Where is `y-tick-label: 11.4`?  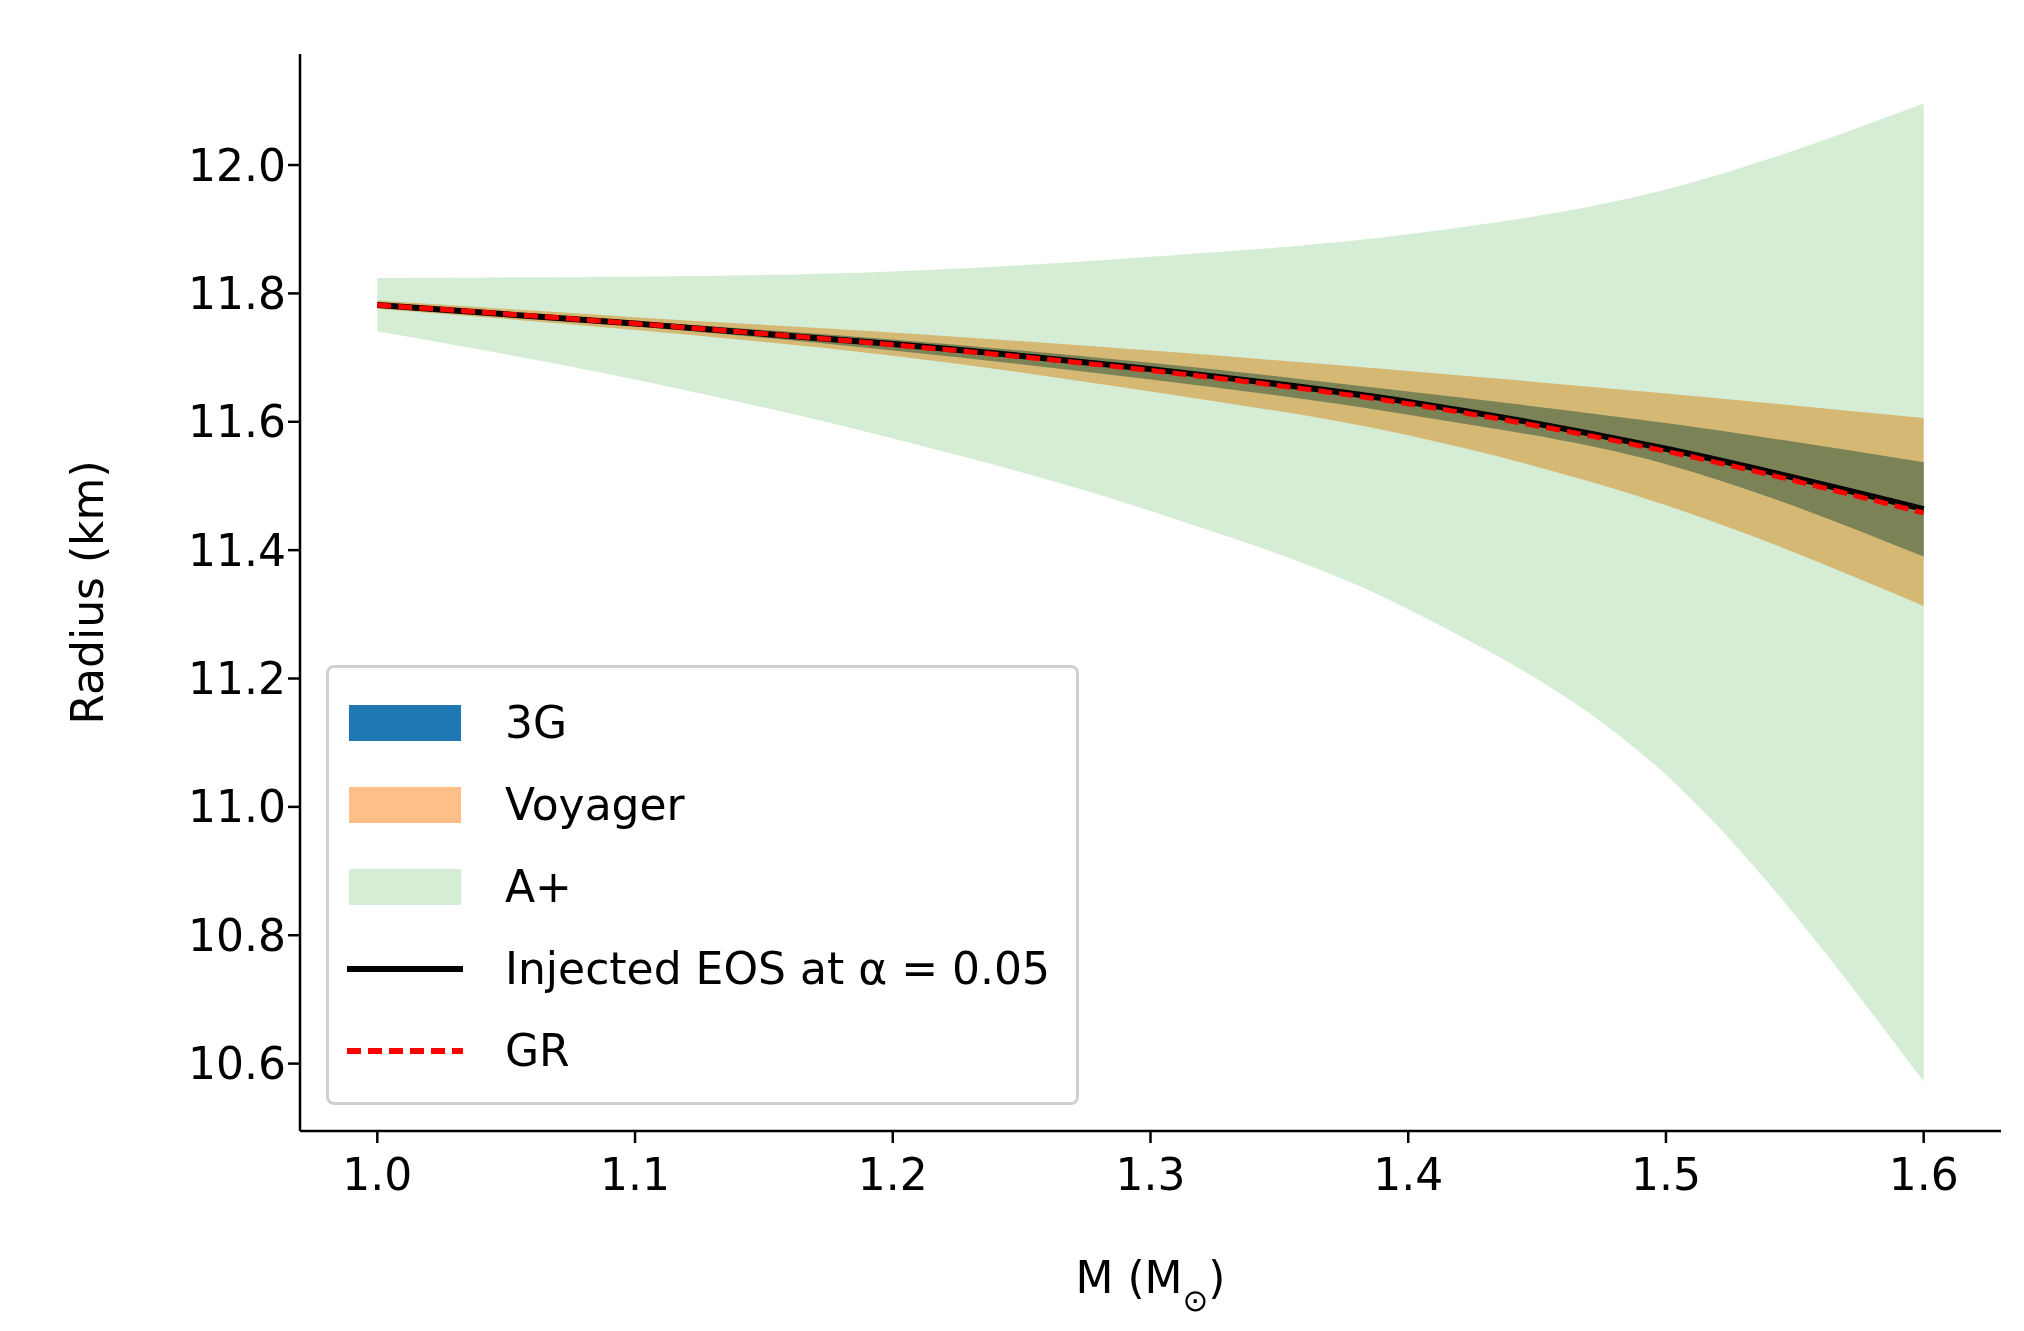
y-tick-label: 11.4 is located at coordinates (237, 550).